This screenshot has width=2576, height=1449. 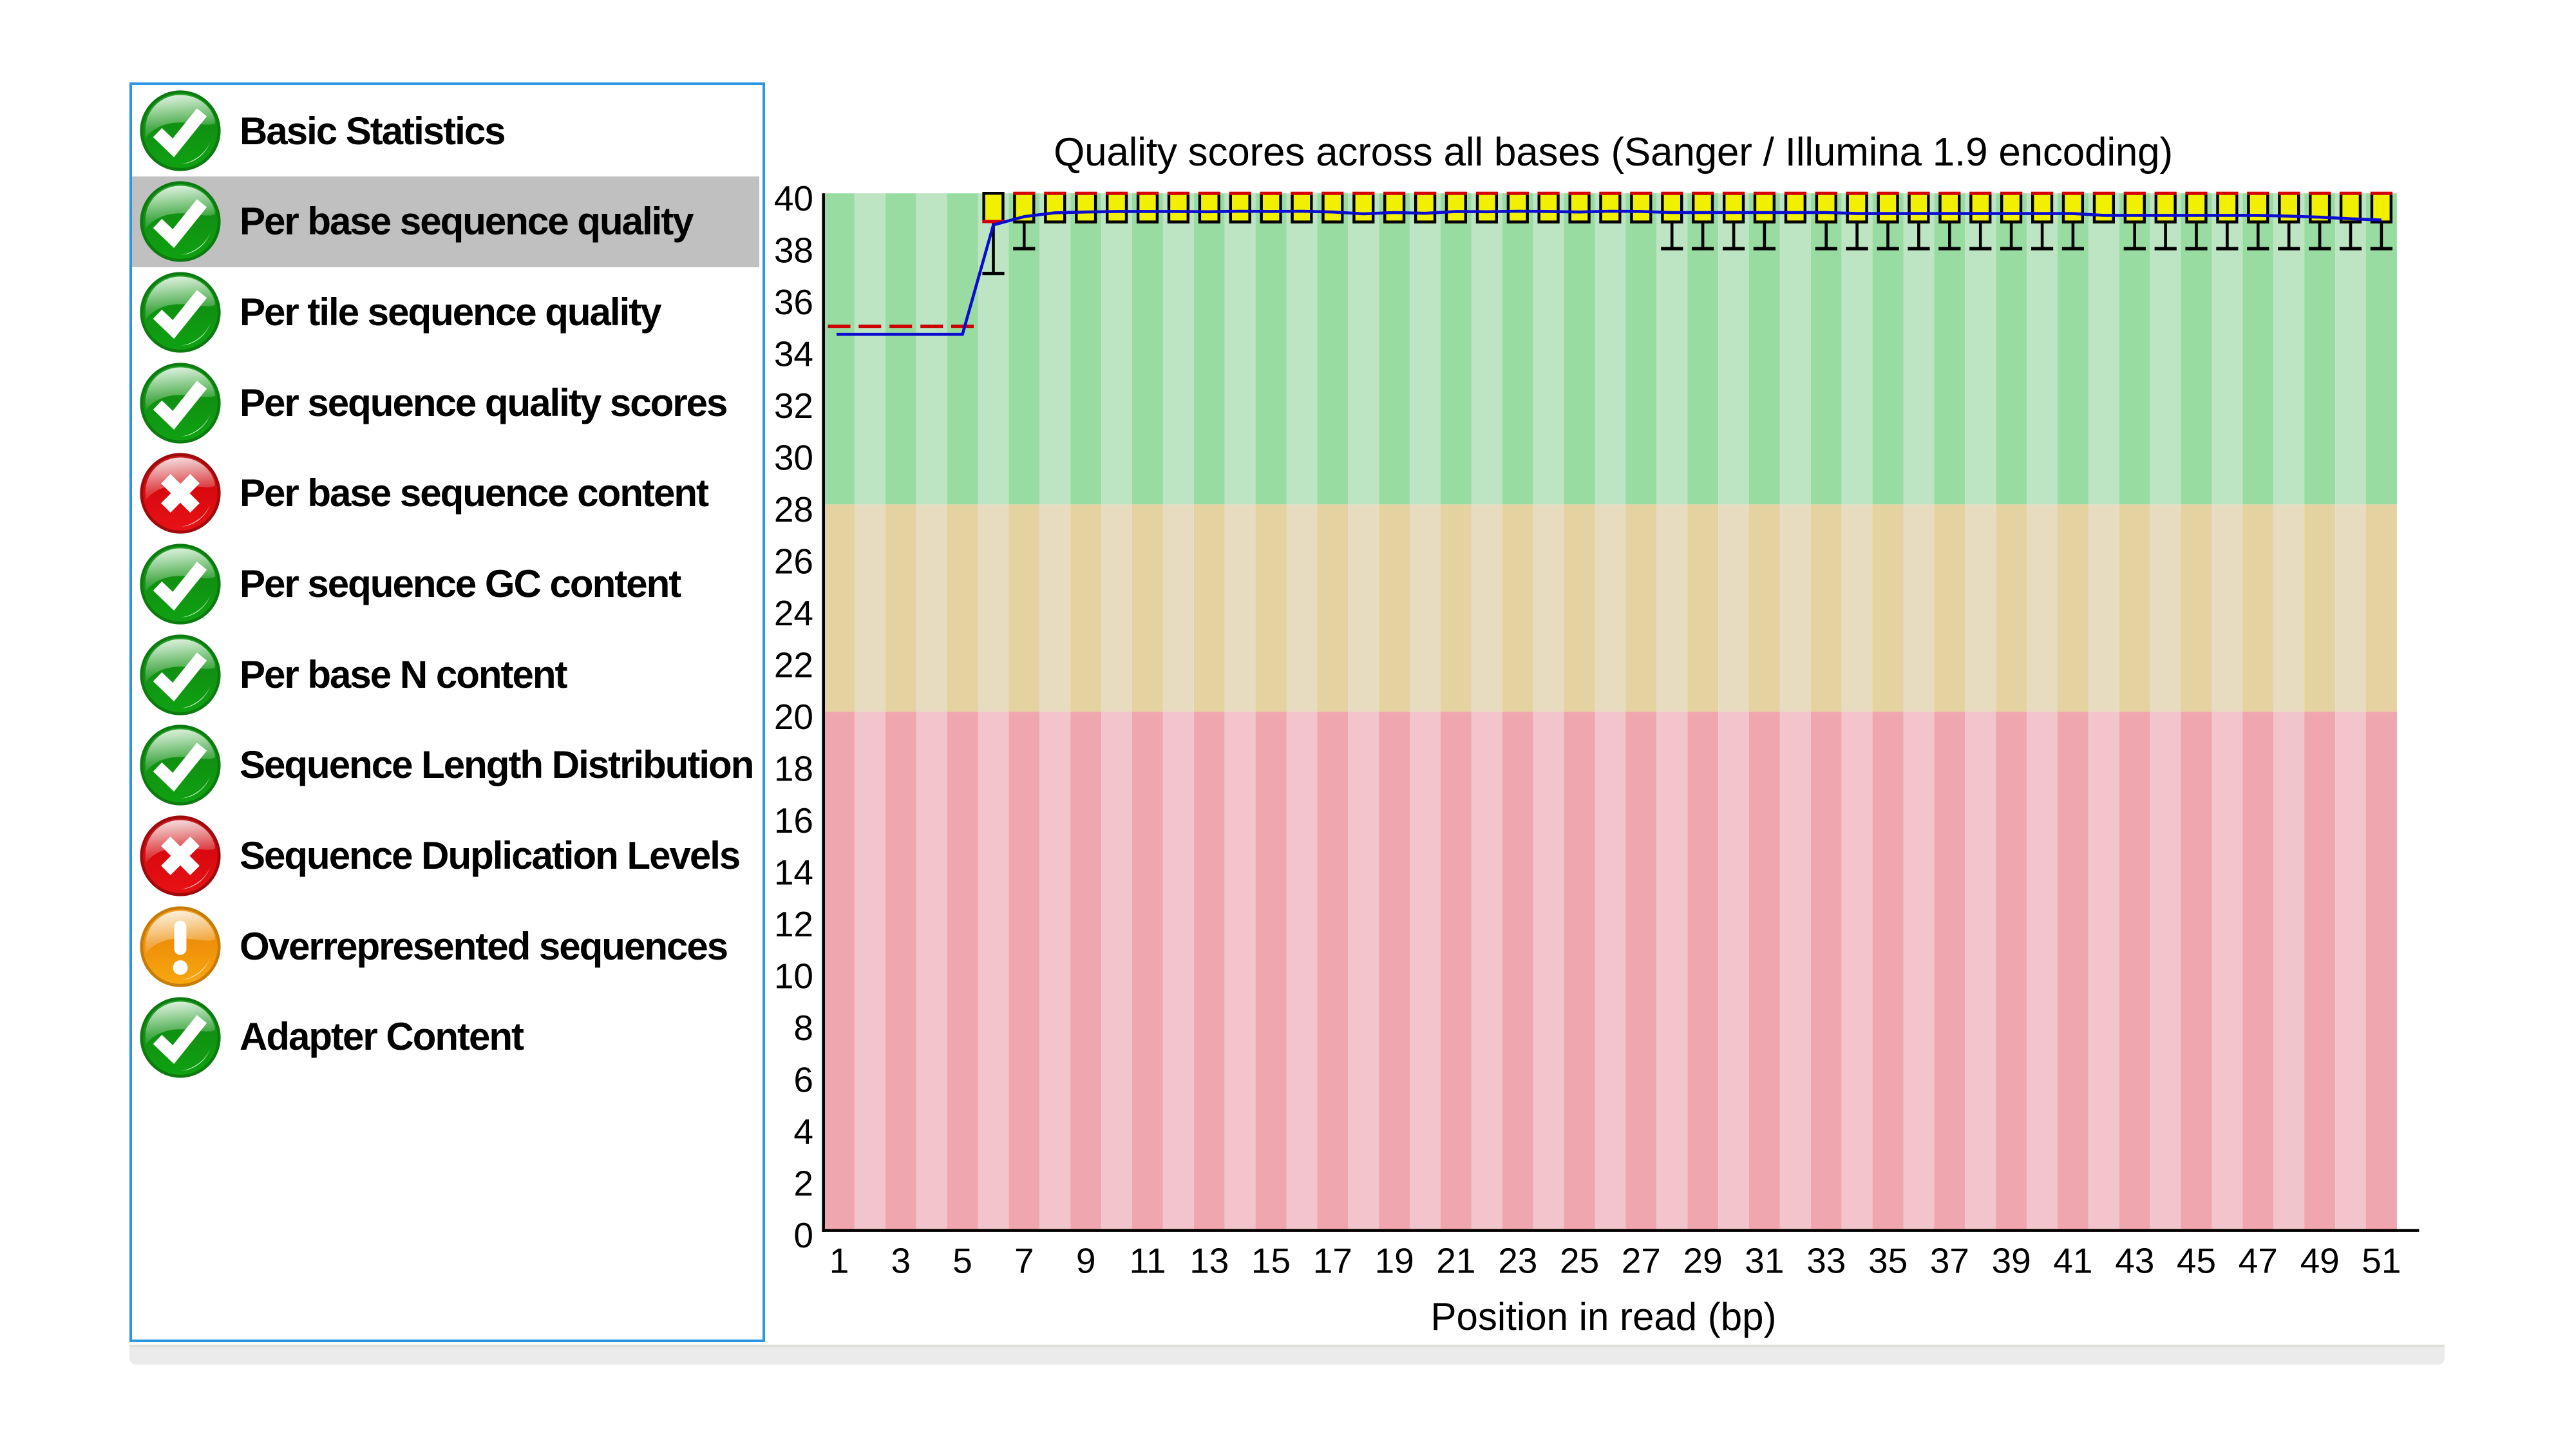 I want to click on svg-text: 3, so click(x=901, y=1261).